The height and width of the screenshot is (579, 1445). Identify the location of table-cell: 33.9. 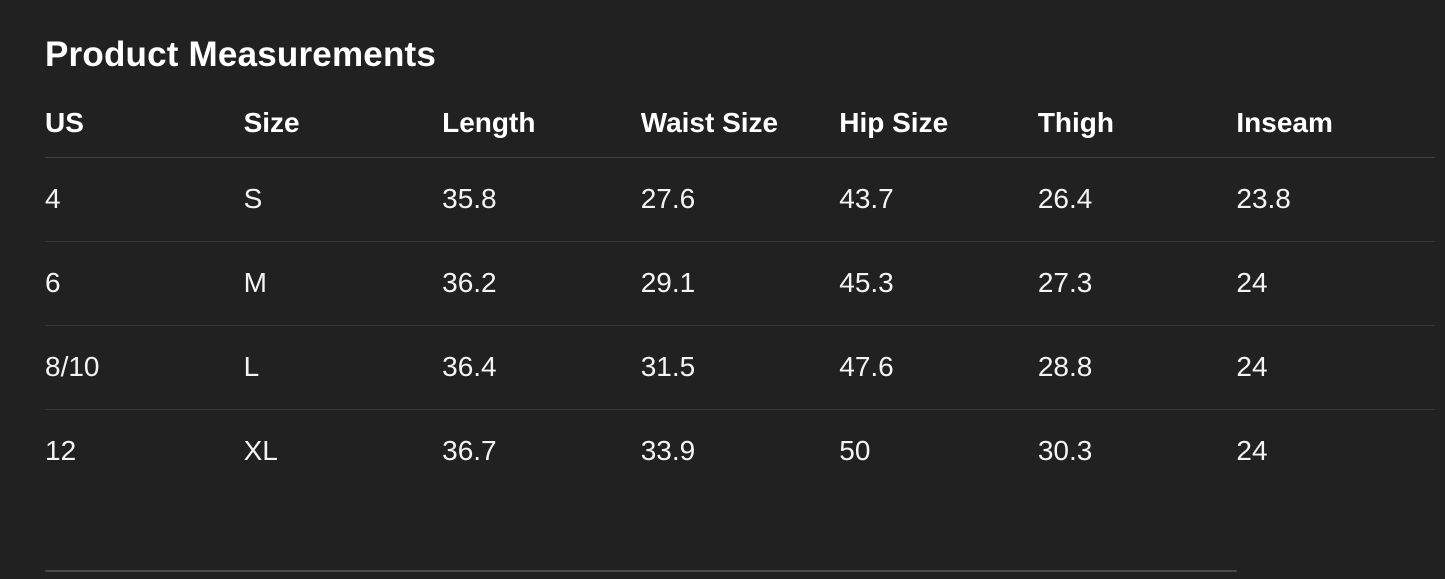
(668, 451).